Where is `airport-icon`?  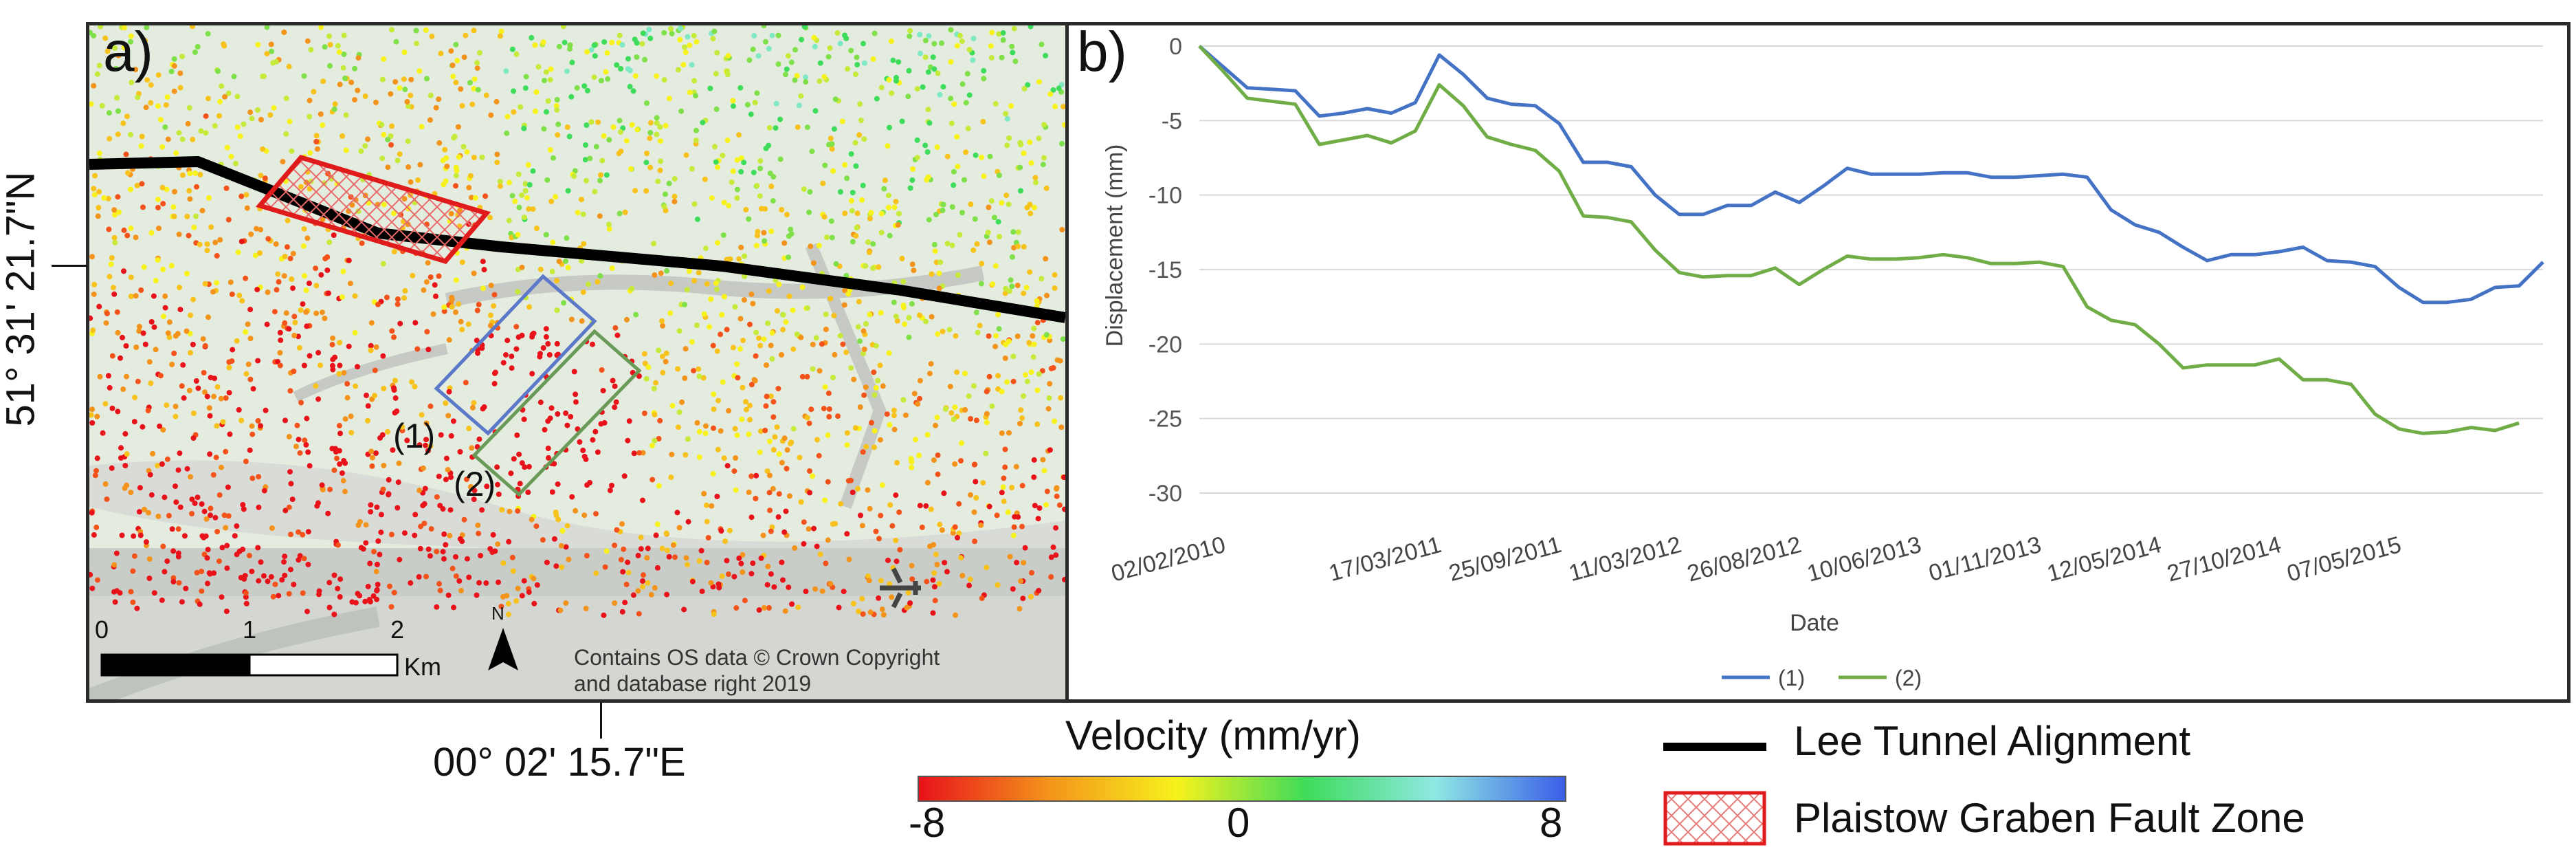 airport-icon is located at coordinates (900, 588).